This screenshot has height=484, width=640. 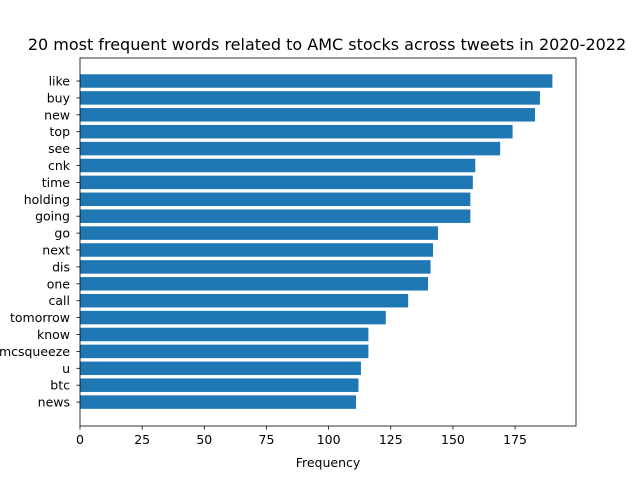 I want to click on x-tick-label: 125, so click(x=391, y=439).